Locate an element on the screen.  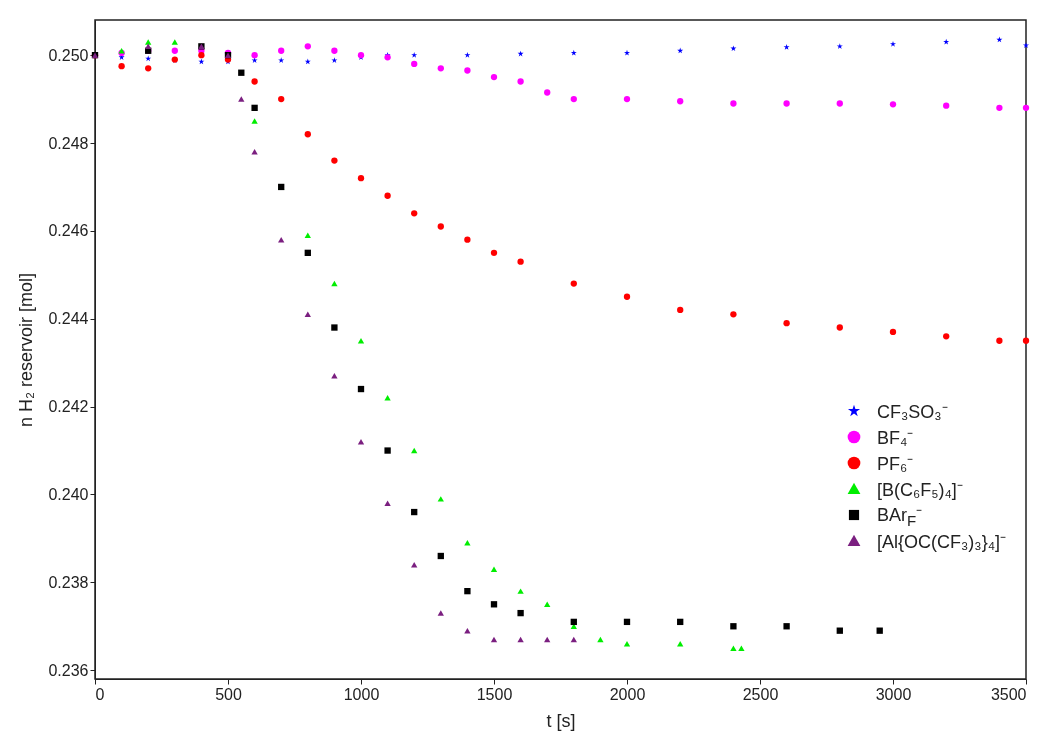
x-tick-label: 1000 is located at coordinates (361, 694).